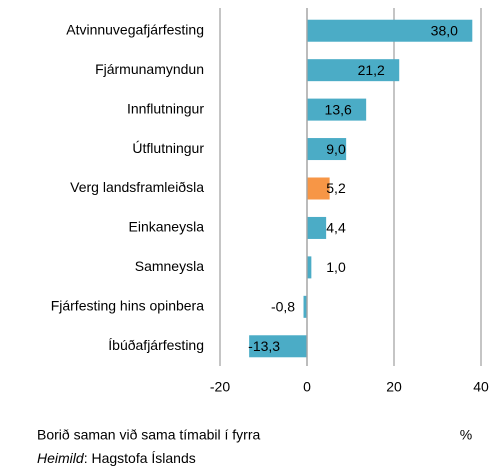  I want to click on x-tick-label: -20, so click(220, 387).